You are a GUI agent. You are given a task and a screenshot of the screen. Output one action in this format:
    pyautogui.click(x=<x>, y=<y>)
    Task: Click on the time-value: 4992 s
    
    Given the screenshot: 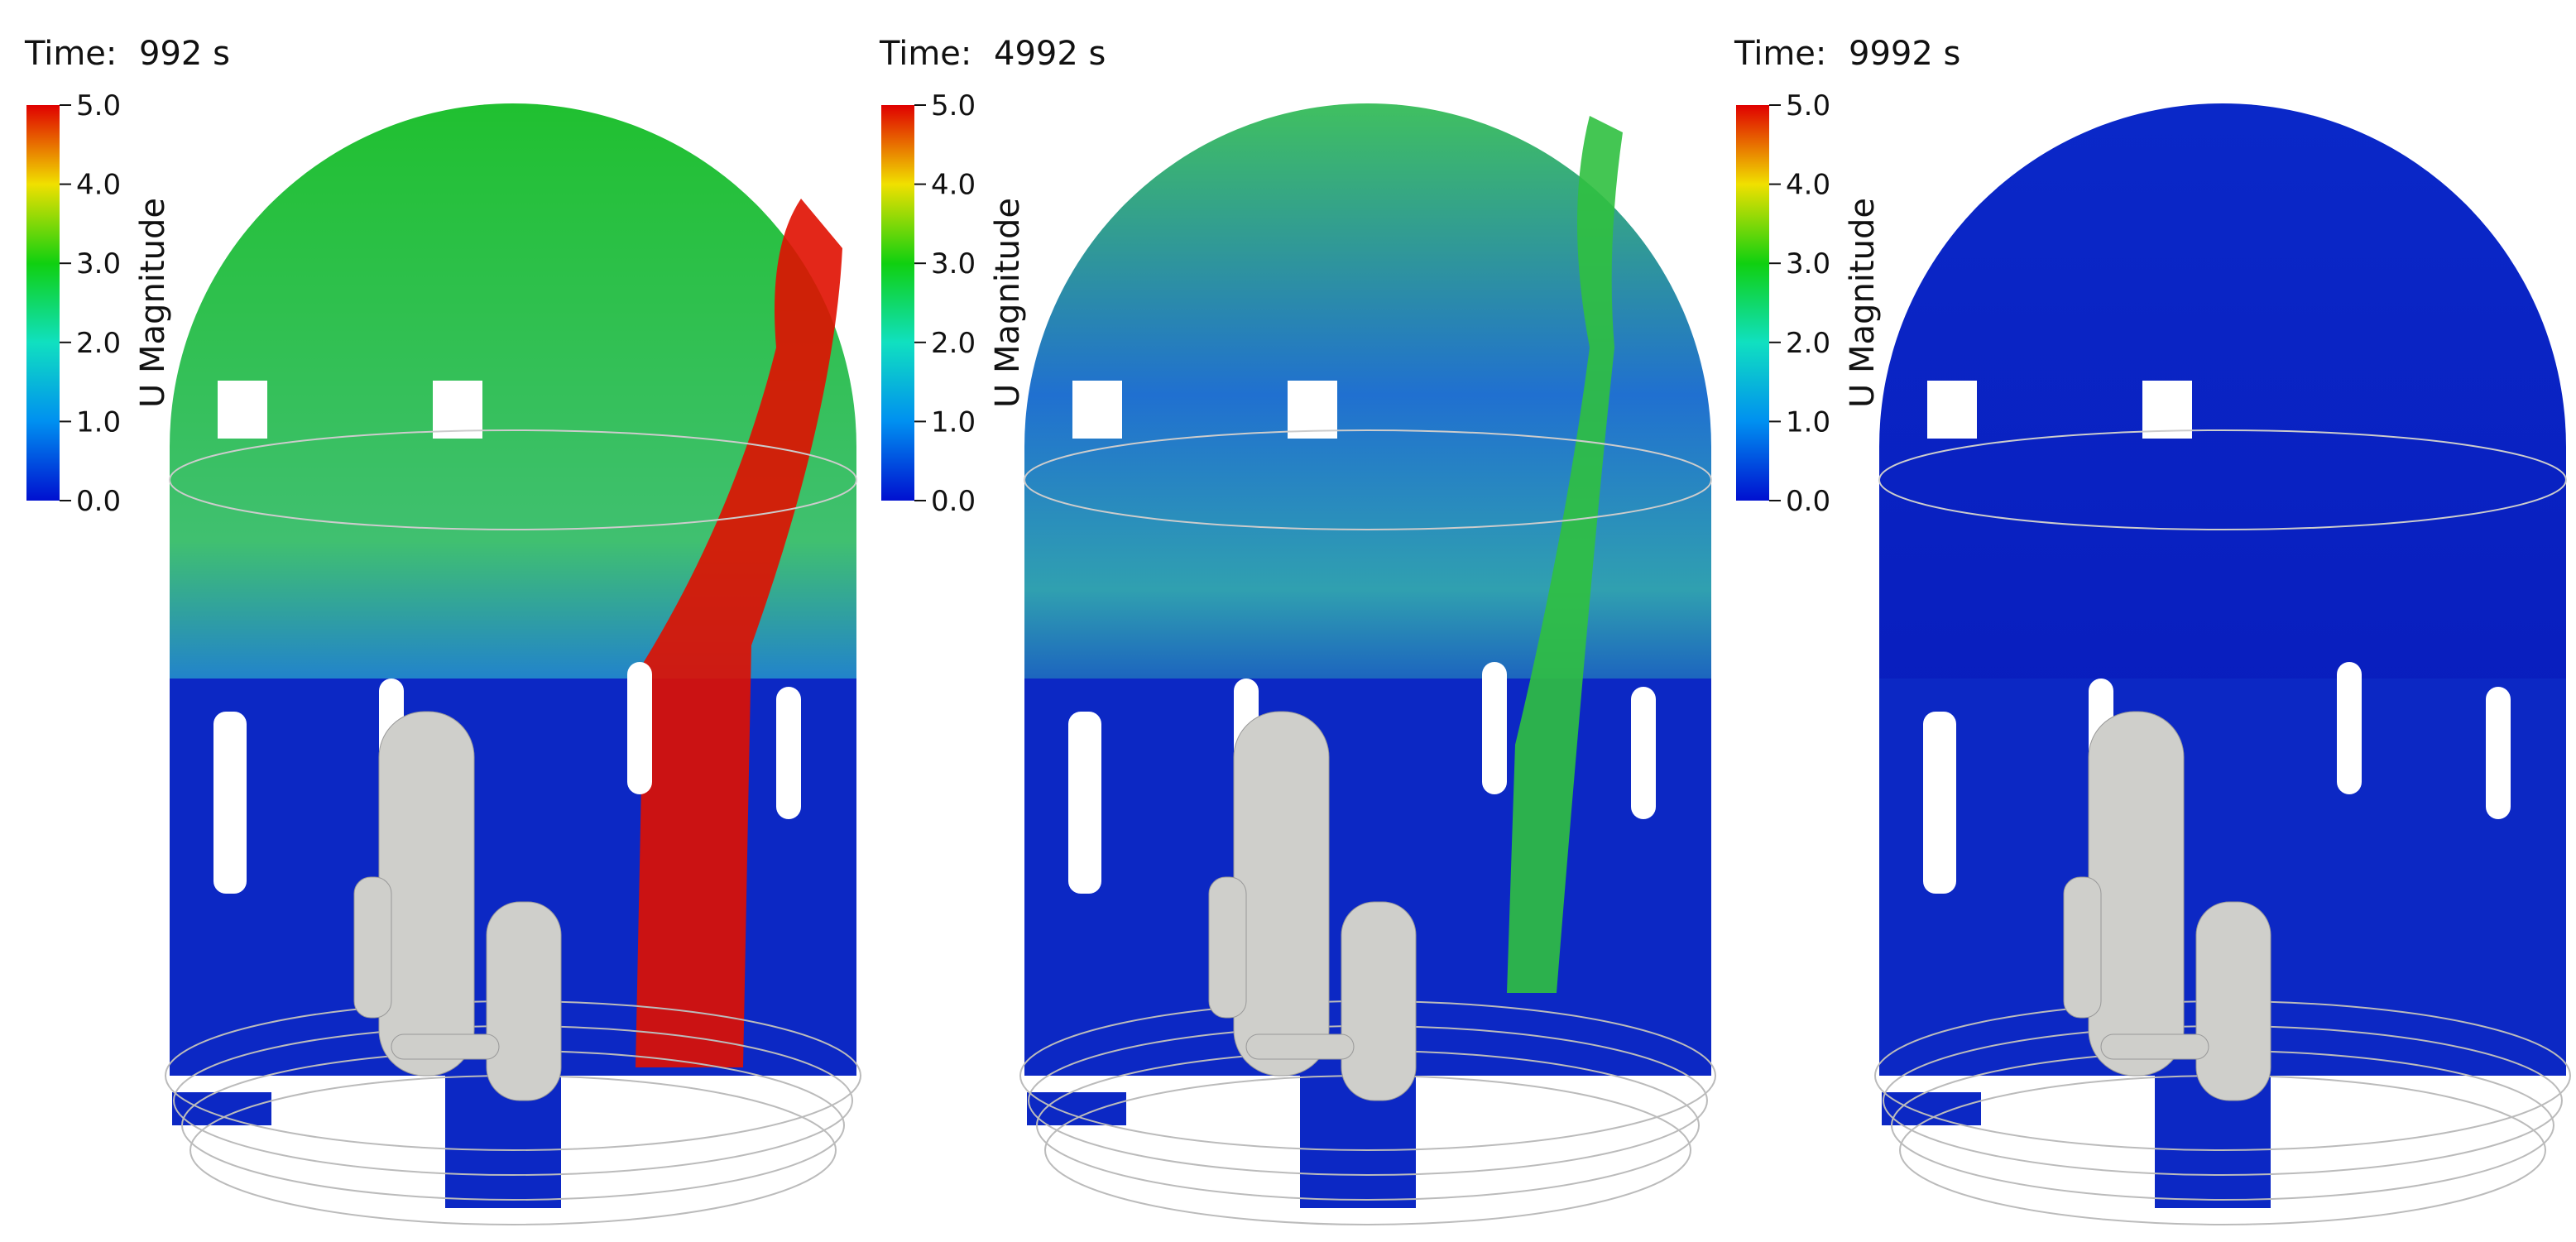 What is the action you would take?
    pyautogui.click(x=1050, y=54)
    